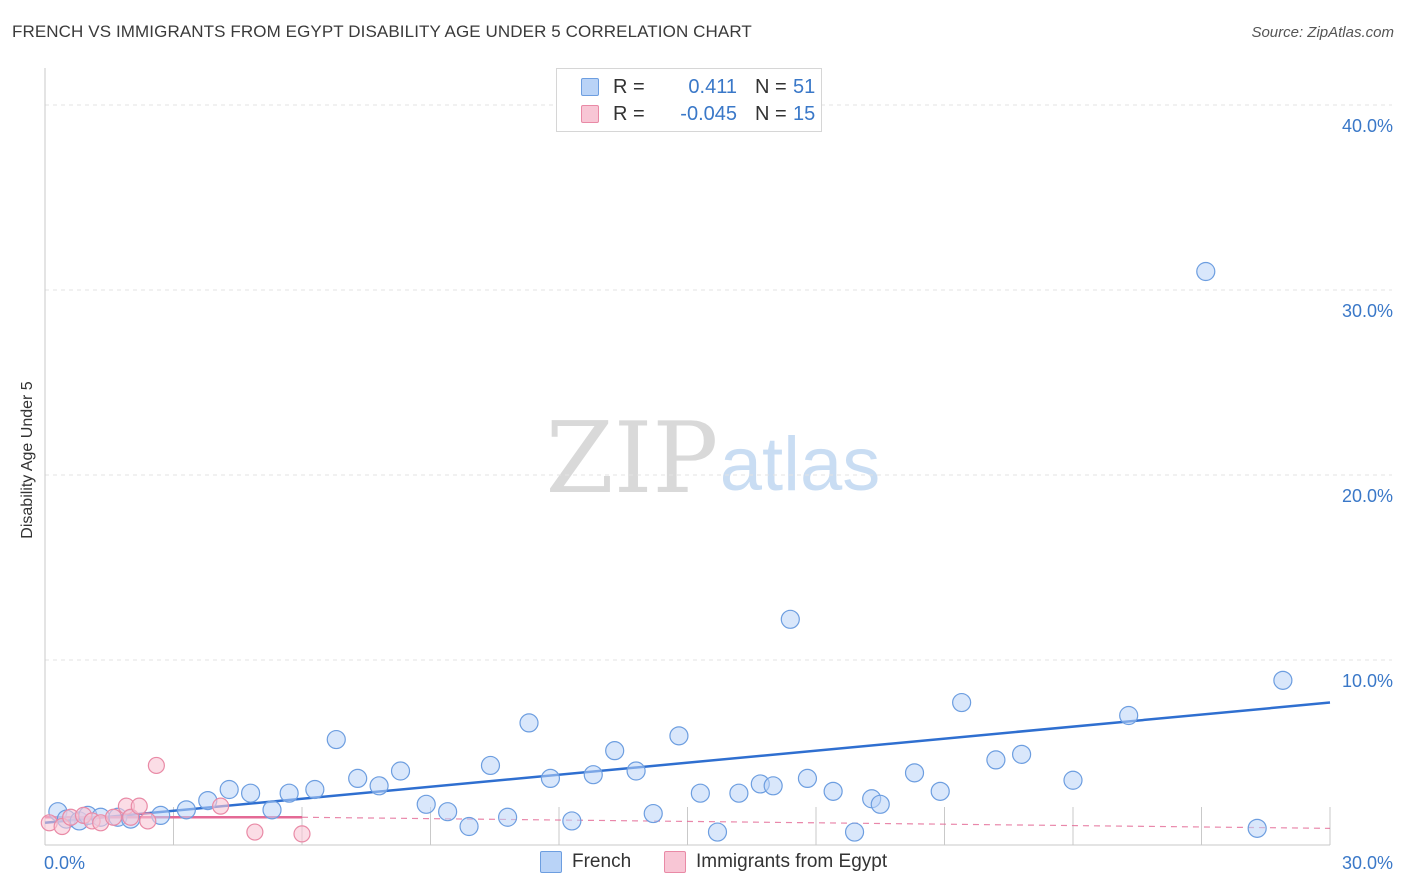  I want to click on x-tick-labels: 0.0% 30.0%, so click(718, 863).